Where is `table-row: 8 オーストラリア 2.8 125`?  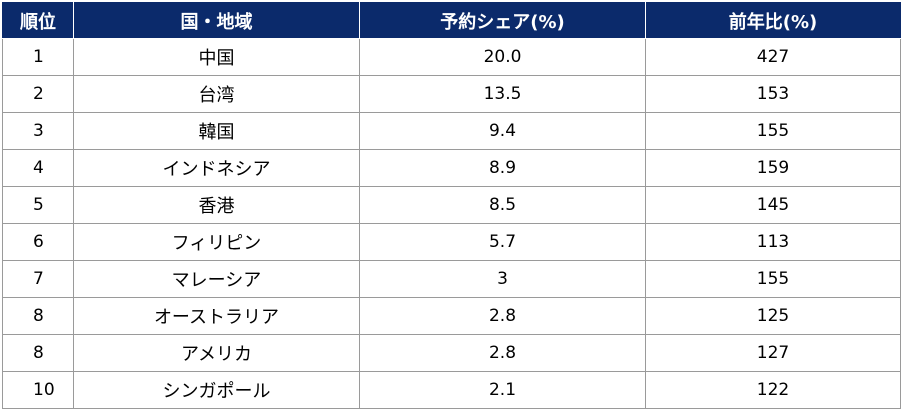 table-row: 8 オーストラリア 2.8 125 is located at coordinates (451, 316).